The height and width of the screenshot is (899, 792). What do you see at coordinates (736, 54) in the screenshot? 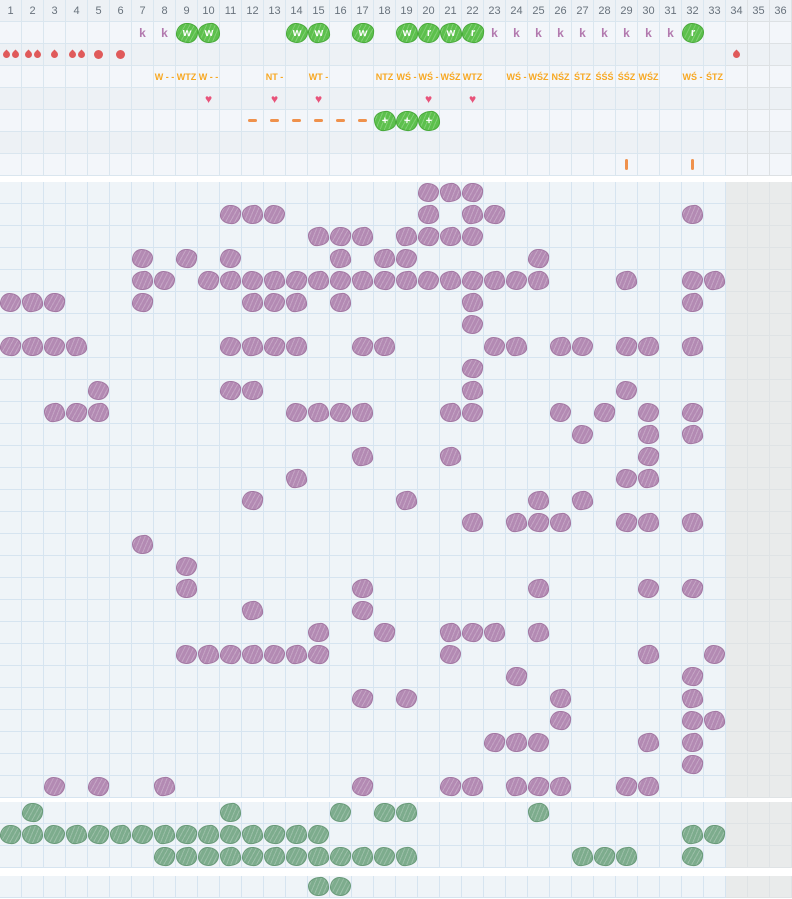
I see `water-drop-icon` at bounding box center [736, 54].